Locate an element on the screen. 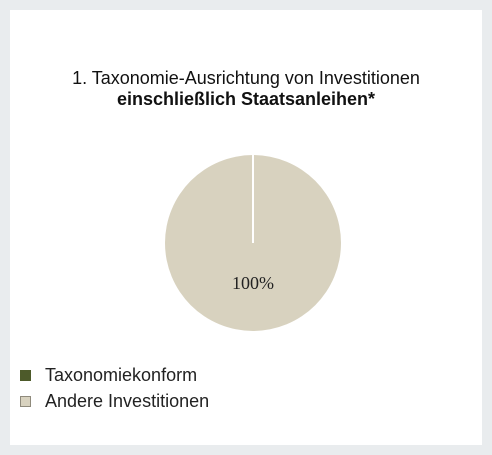  legend-label: Taxonomiekonform is located at coordinates (121, 374).